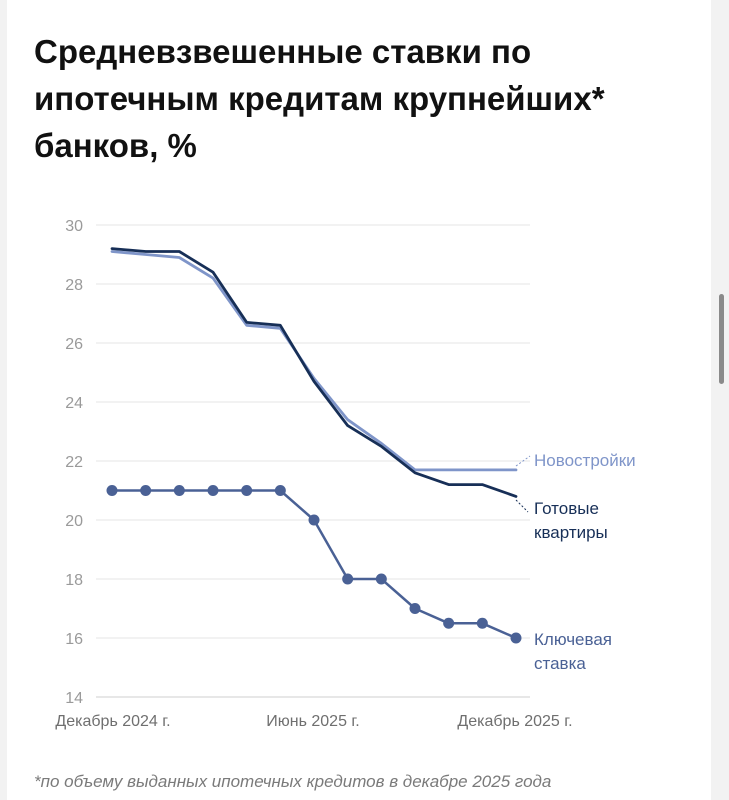  What do you see at coordinates (74, 698) in the screenshot?
I see `y-tick-label: 14` at bounding box center [74, 698].